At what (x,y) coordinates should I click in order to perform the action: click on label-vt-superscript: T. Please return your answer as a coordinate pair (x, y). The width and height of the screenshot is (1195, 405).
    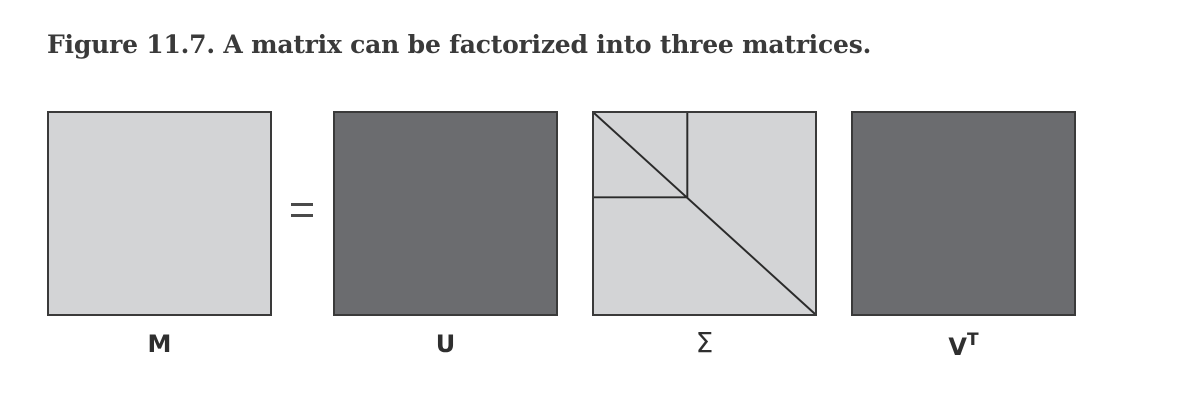
    Looking at the image, I should click on (972, 340).